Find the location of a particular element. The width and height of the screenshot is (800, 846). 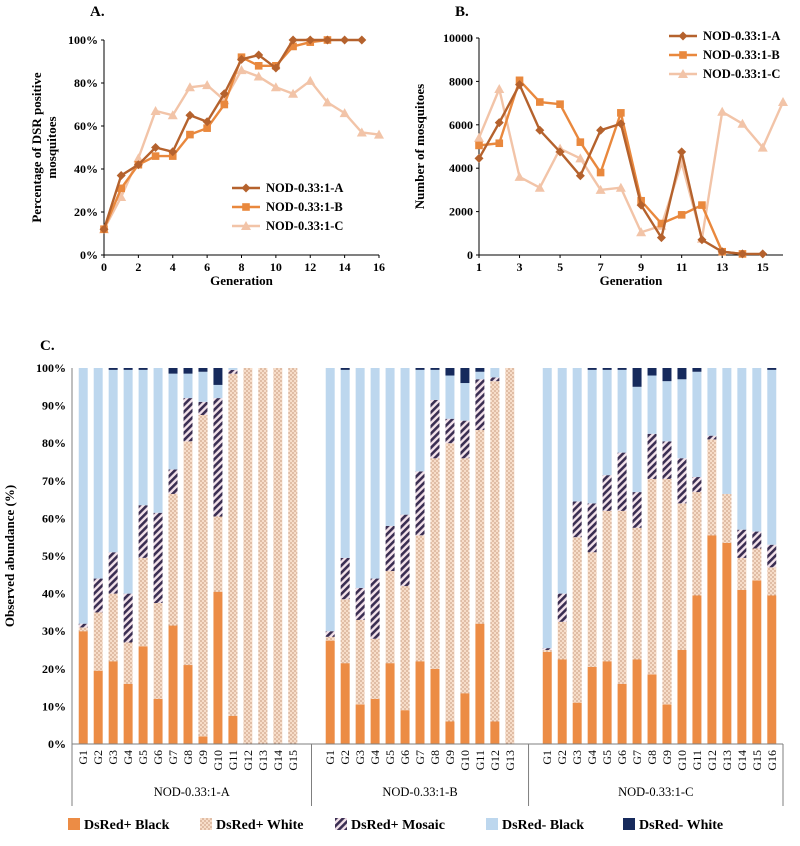

category-label: G3 is located at coordinates (113, 757).